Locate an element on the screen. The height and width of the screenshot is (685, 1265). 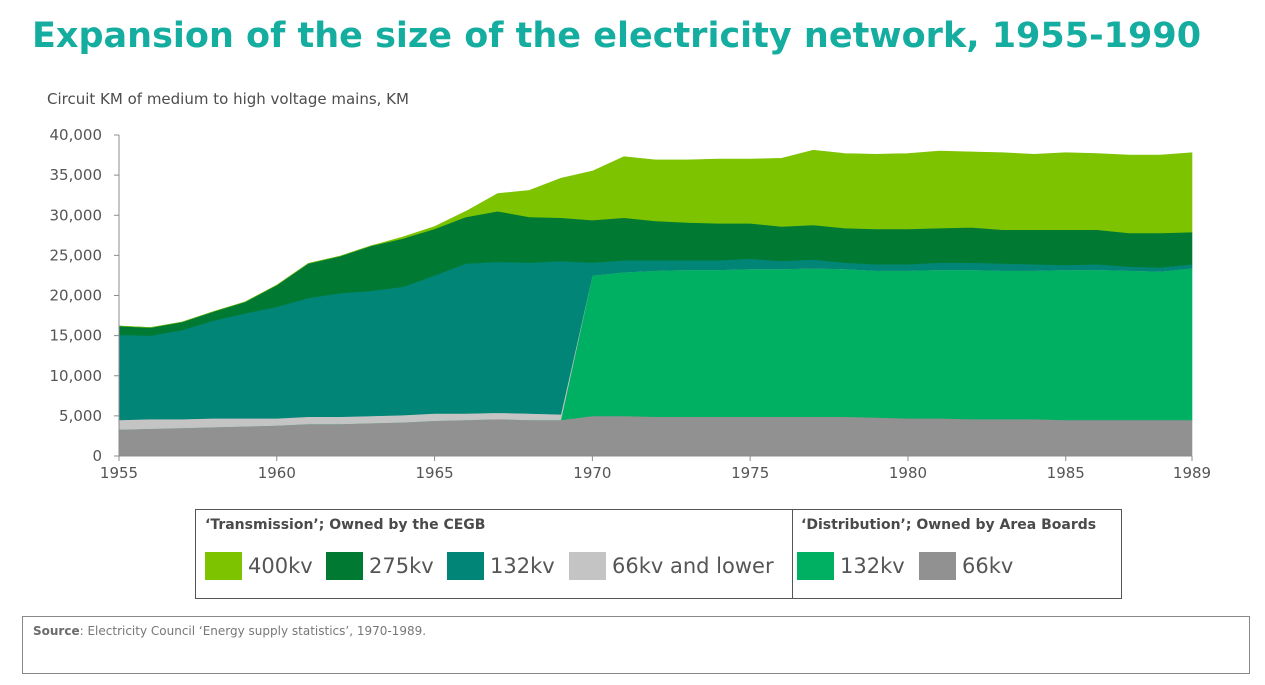
legend-swatch-66kv is located at coordinates (937, 566).